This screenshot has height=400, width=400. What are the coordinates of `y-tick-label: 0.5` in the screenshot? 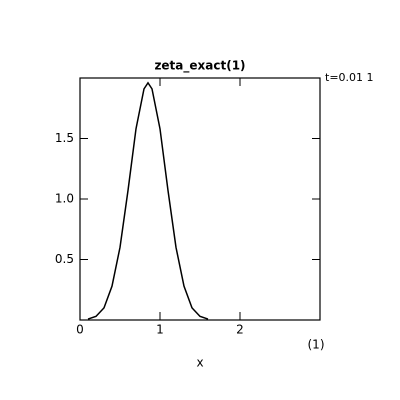 It's located at (64, 259).